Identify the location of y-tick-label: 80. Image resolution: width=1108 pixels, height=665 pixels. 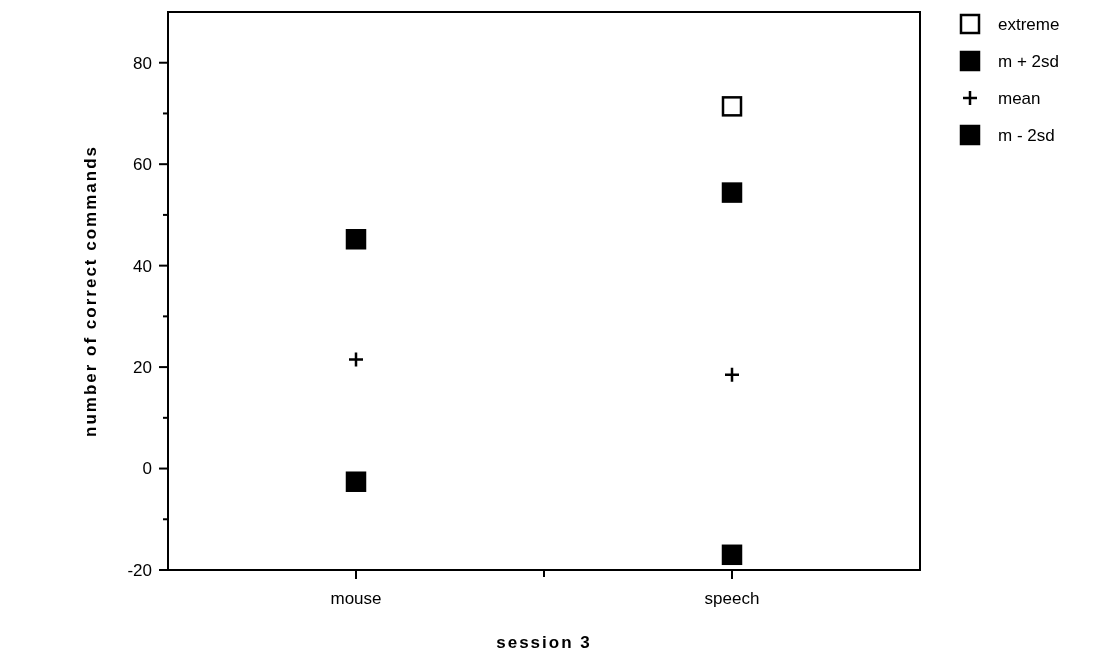
(142, 63).